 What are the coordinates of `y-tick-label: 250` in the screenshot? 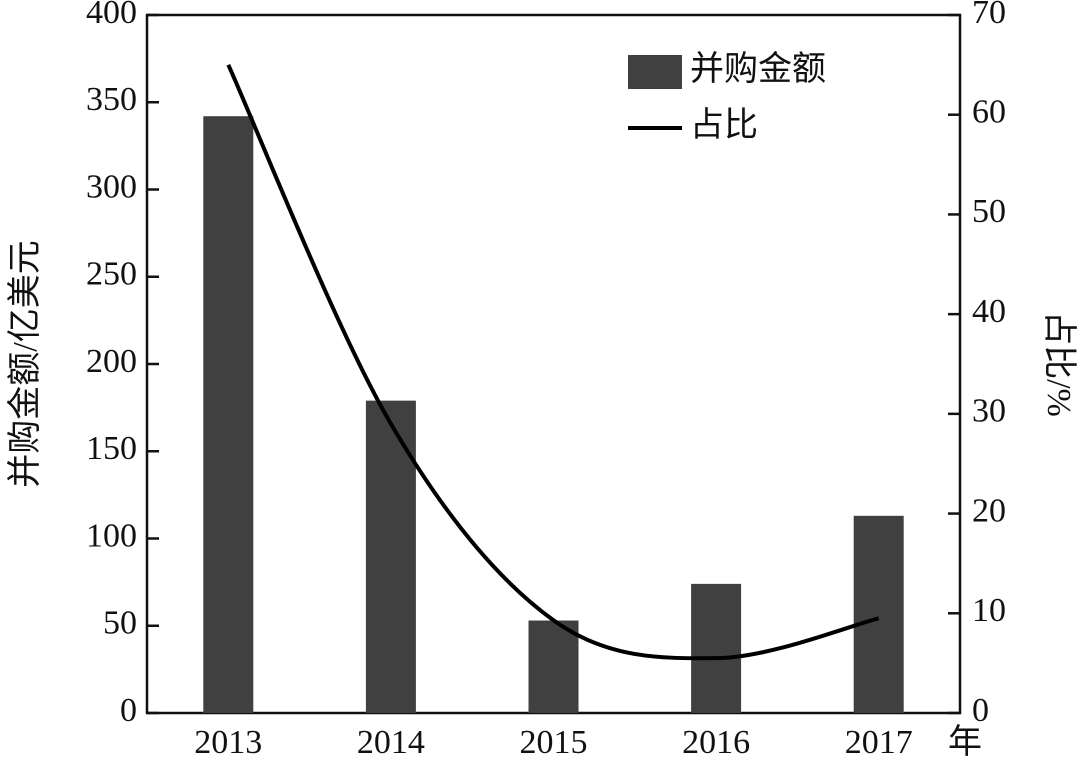 It's located at (111, 274).